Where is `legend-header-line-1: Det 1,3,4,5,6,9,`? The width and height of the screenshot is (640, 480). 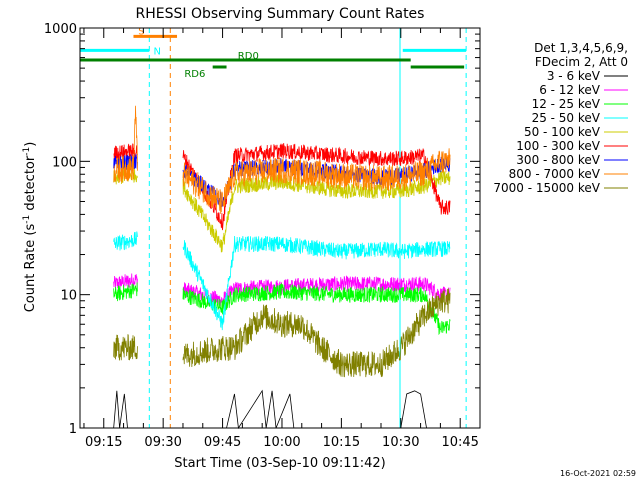
legend-header-line-1: Det 1,3,4,5,6,9, is located at coordinates (581, 48).